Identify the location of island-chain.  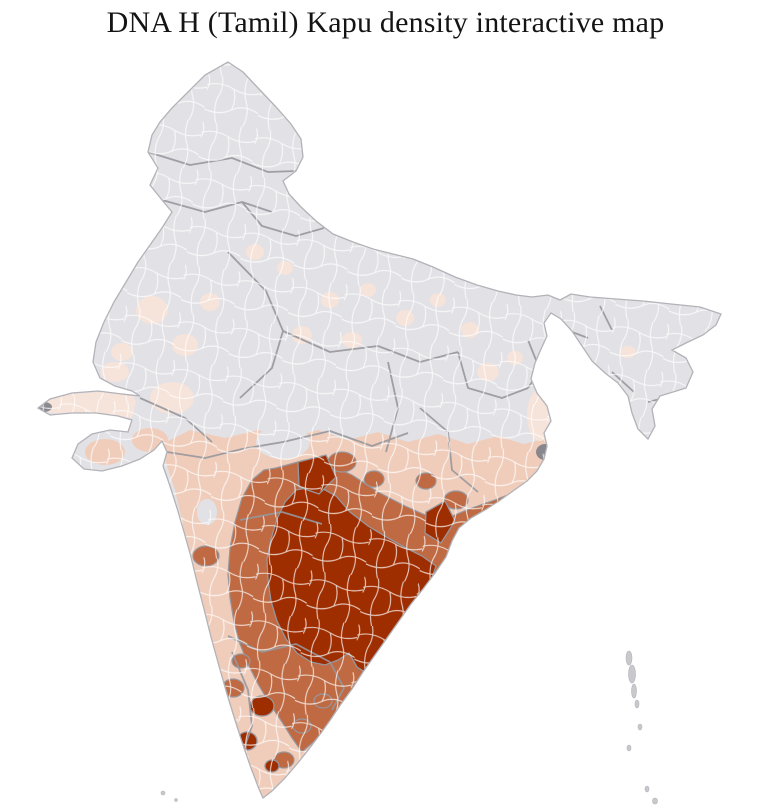
(409, 727).